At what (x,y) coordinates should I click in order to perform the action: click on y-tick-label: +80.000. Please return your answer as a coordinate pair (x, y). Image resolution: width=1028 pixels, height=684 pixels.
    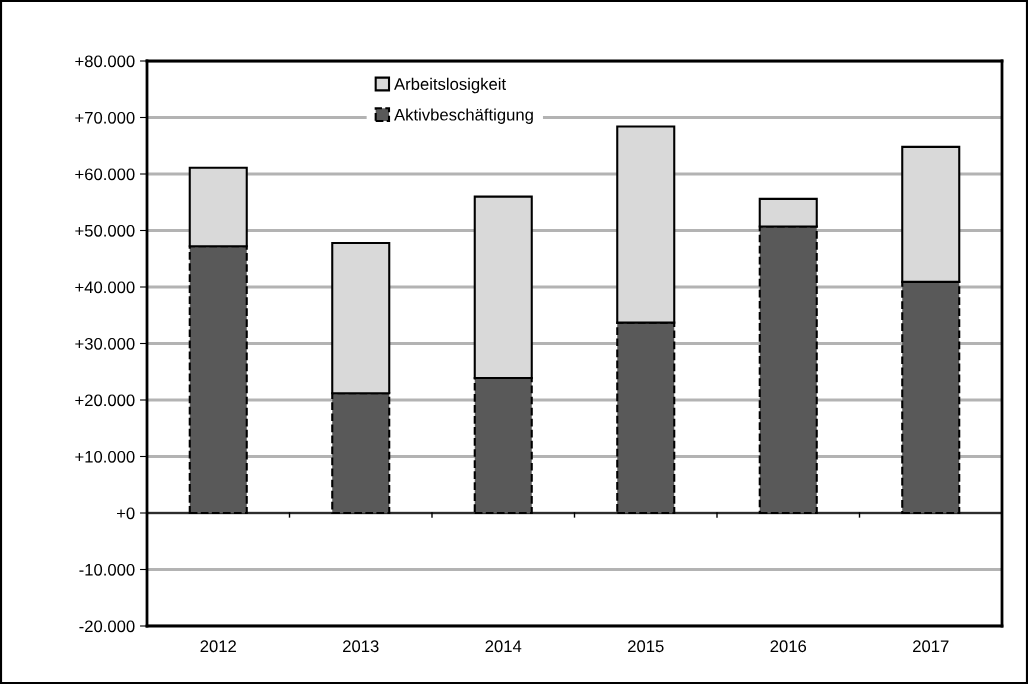
    Looking at the image, I should click on (105, 61).